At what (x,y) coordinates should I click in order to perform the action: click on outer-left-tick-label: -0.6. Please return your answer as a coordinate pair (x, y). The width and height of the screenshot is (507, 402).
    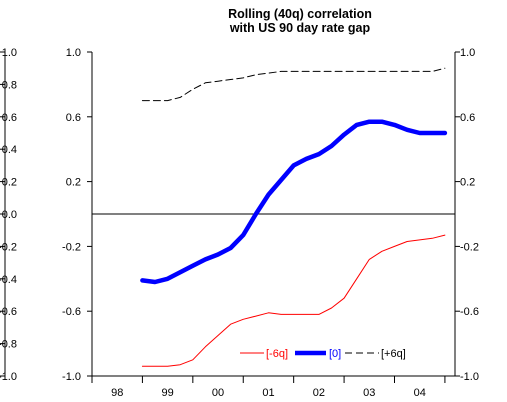
    Looking at the image, I should click on (8, 312).